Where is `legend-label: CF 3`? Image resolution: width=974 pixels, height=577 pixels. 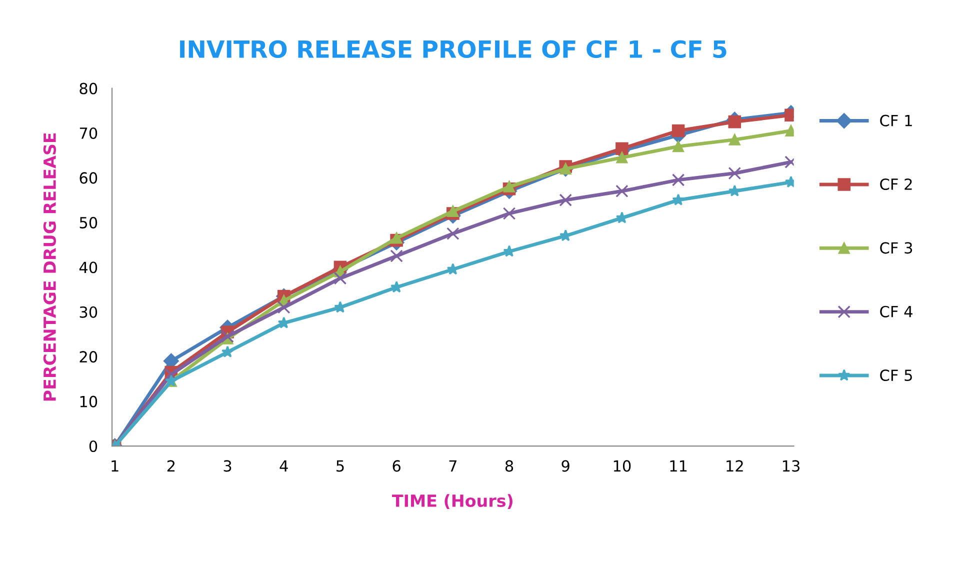
legend-label: CF 3 is located at coordinates (896, 248).